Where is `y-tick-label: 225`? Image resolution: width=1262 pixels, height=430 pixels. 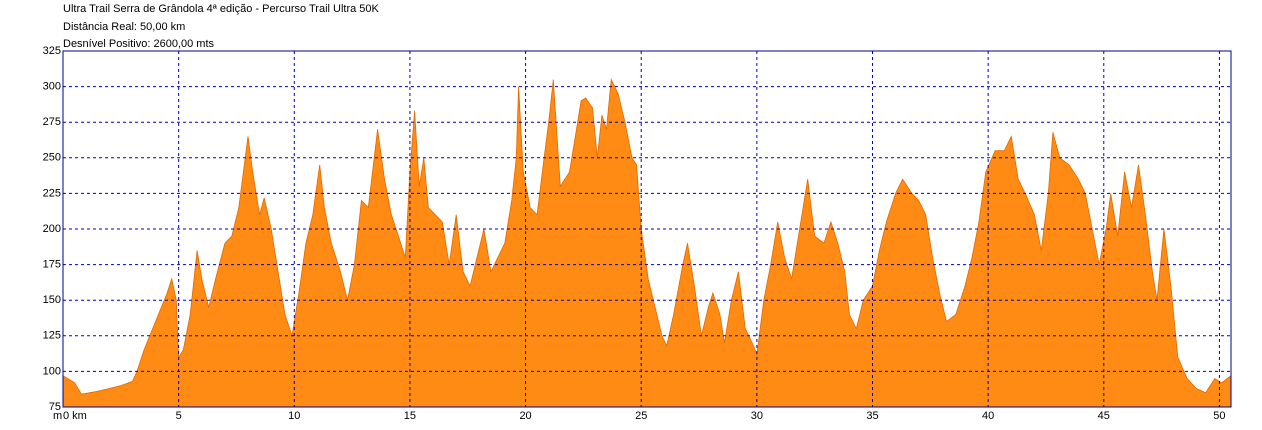
y-tick-label: 225 is located at coordinates (52, 193).